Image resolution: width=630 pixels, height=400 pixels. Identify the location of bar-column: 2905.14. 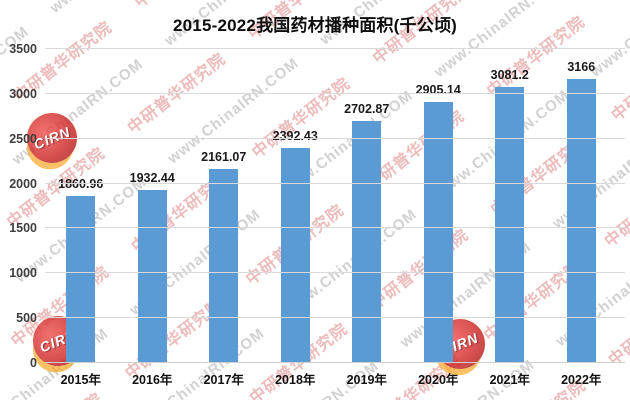
(439, 206).